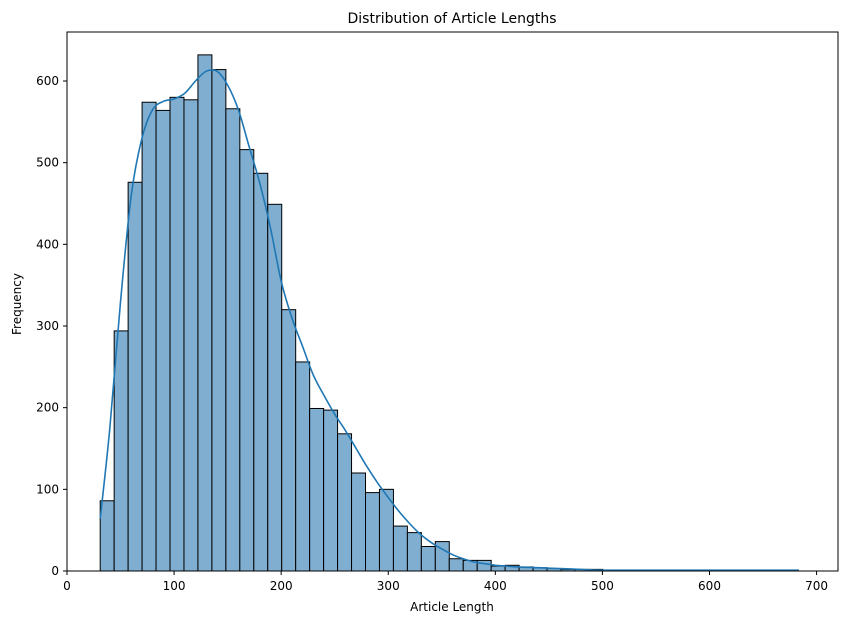  I want to click on x-axis-label: Article Length, so click(452, 607).